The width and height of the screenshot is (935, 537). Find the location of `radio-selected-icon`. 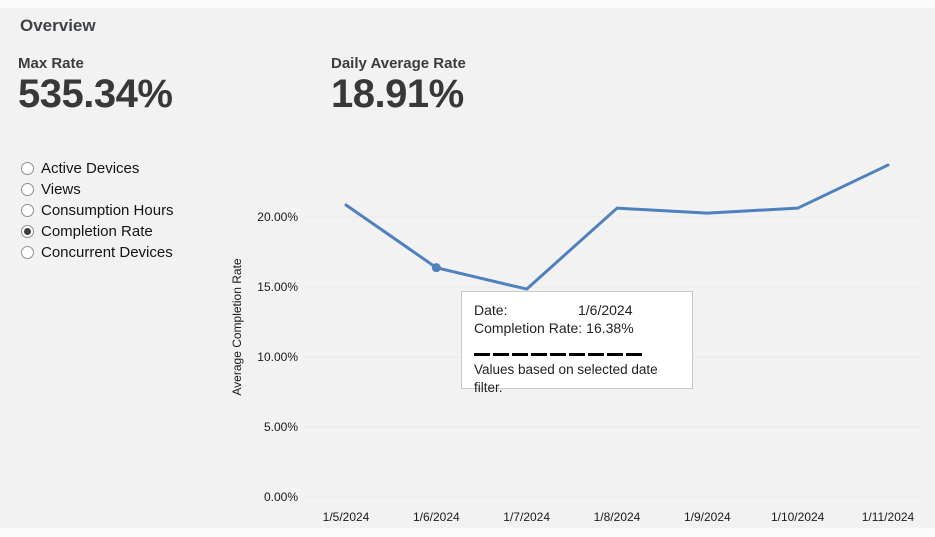

radio-selected-icon is located at coordinates (27, 231).